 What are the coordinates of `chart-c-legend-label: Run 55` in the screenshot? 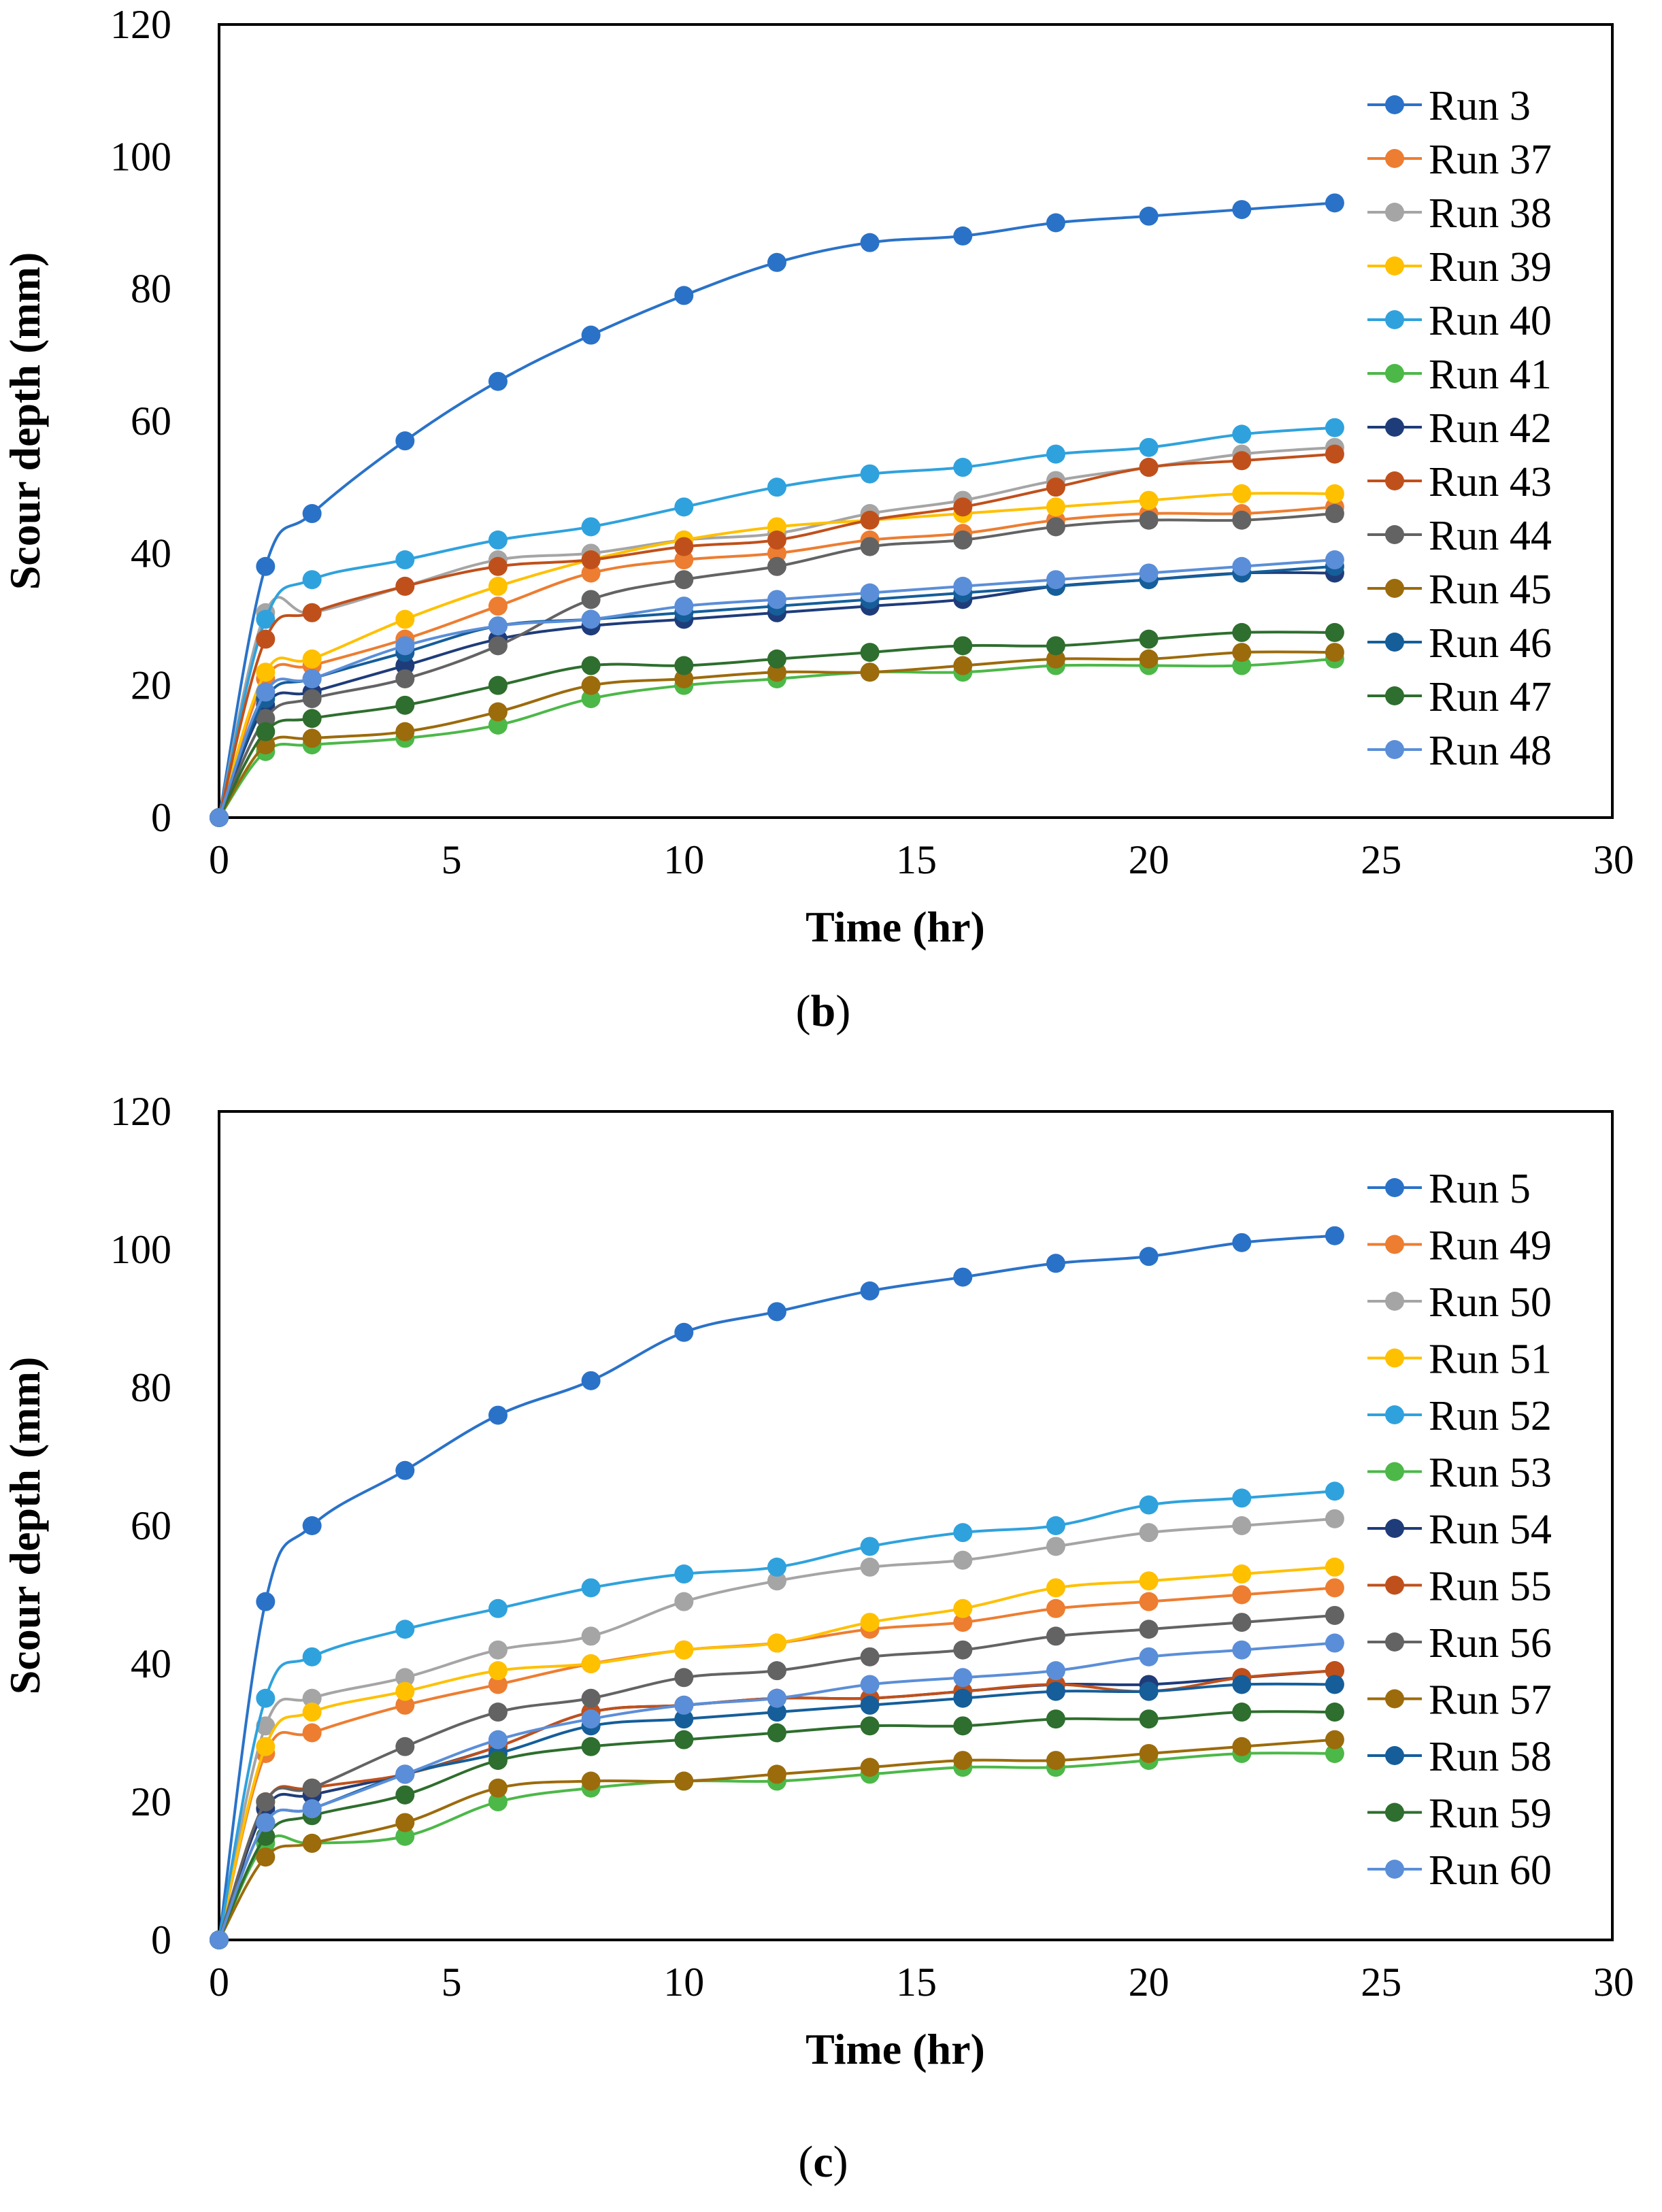 It's located at (1490, 1587).